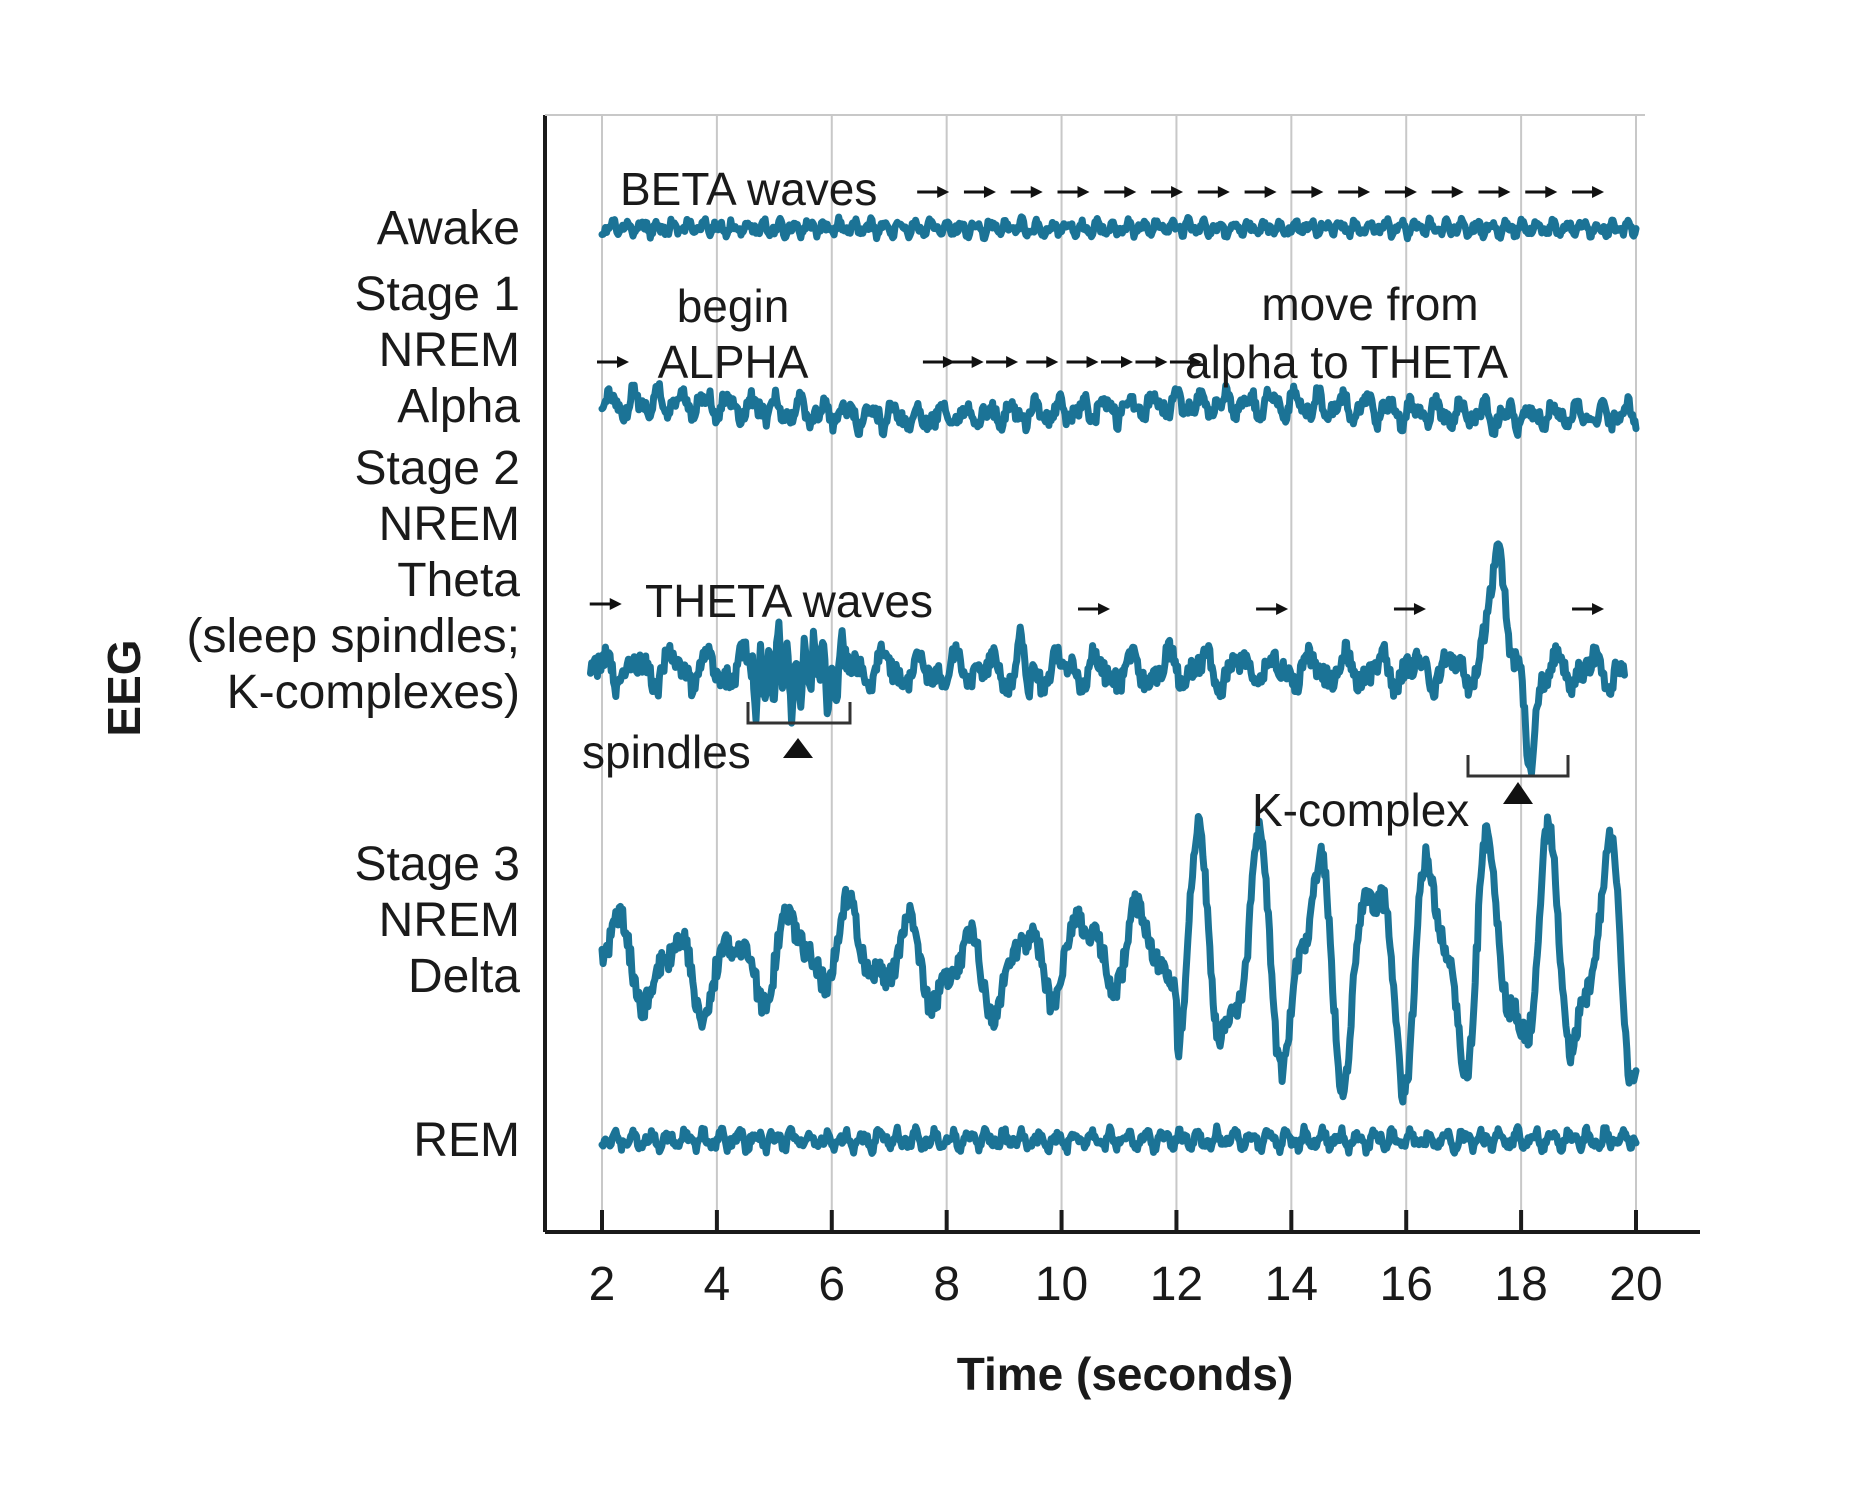  I want to click on alpha-arrow-4-icon, so click(1092, 362).